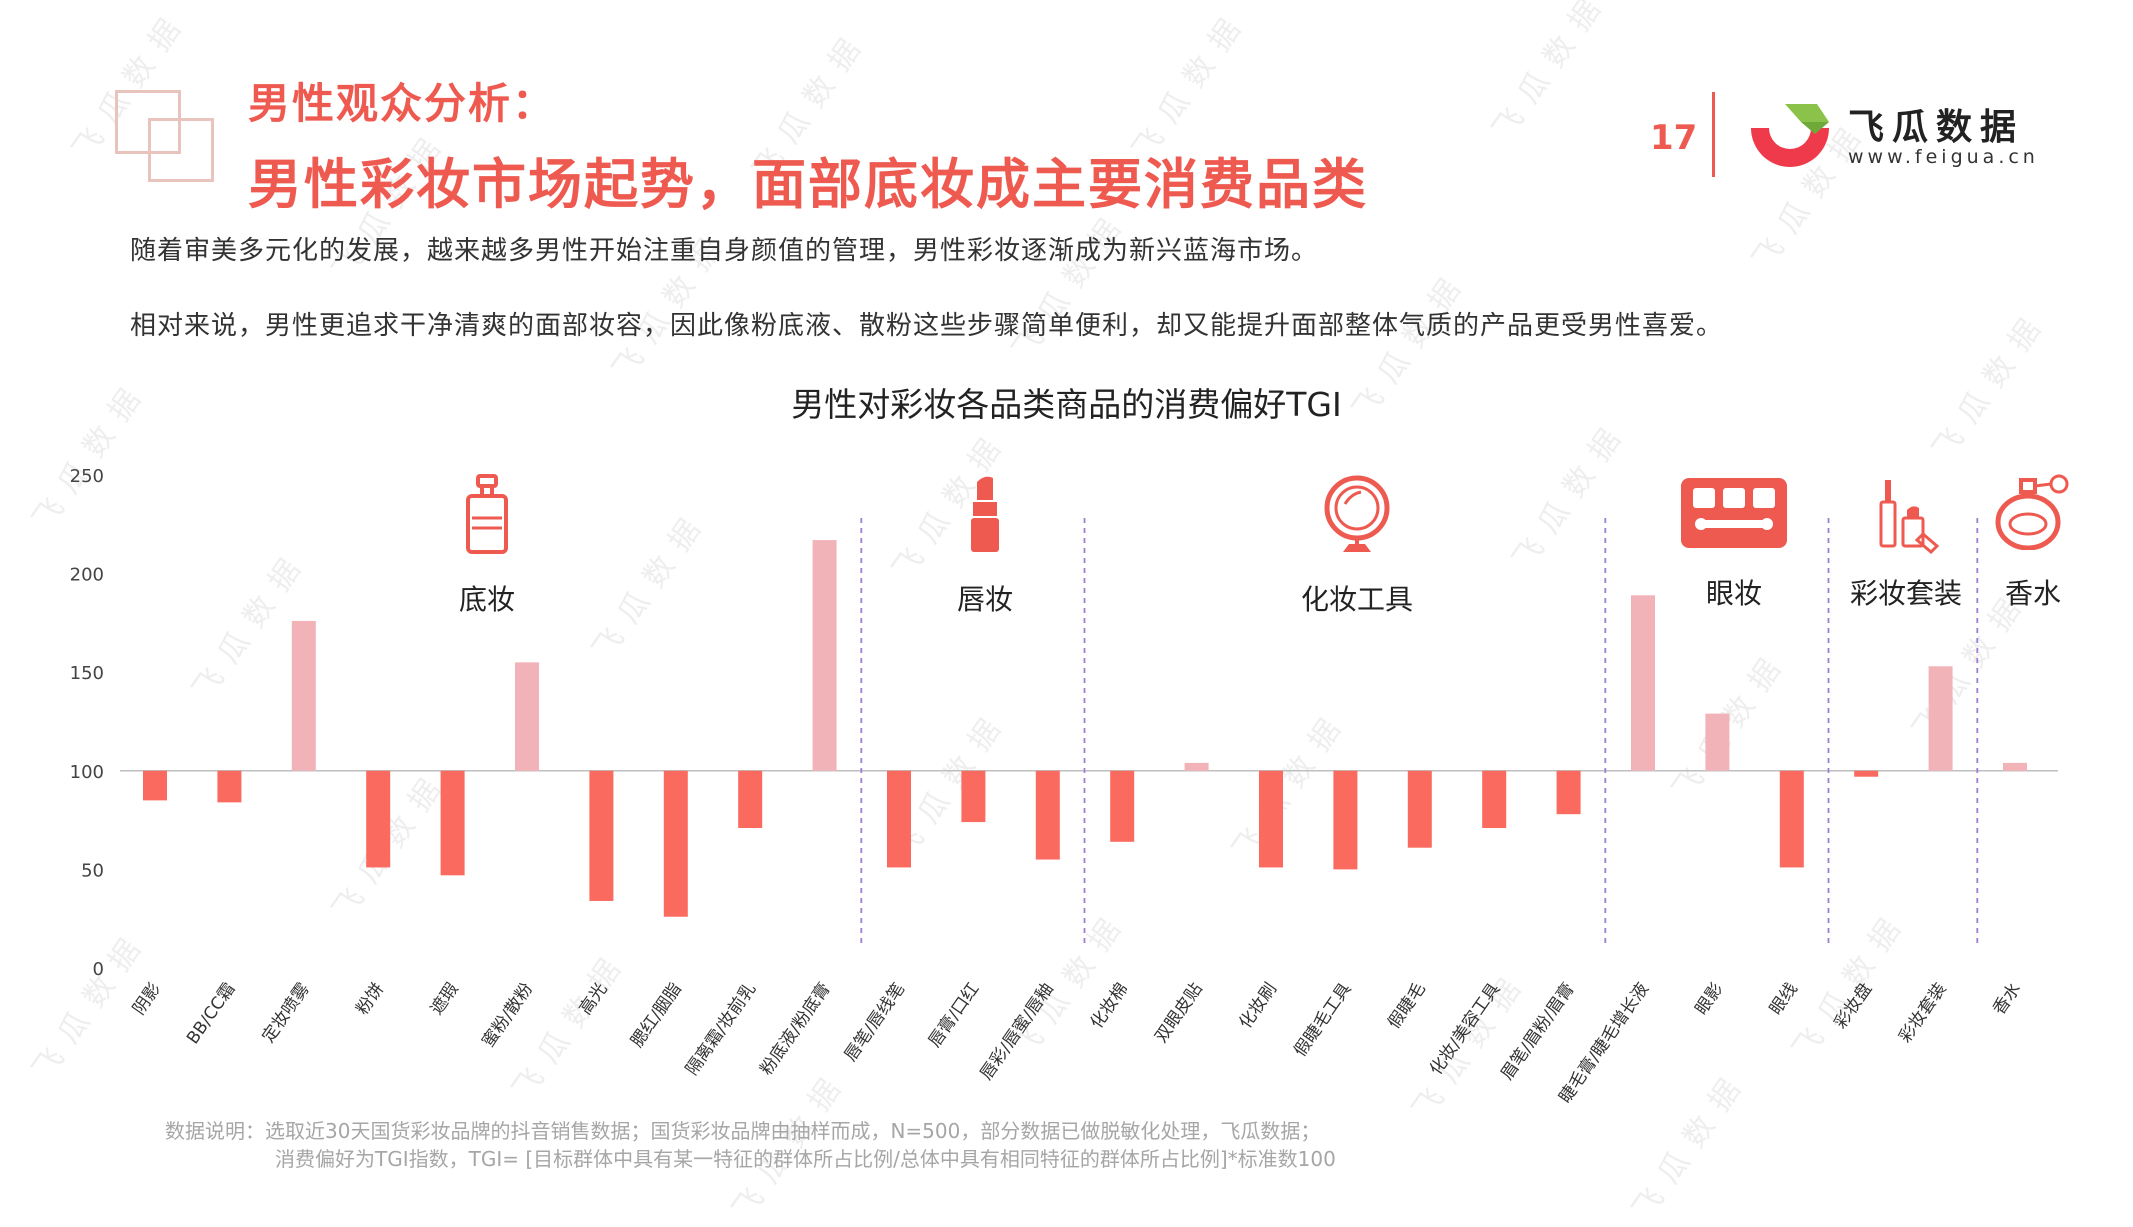  What do you see at coordinates (507, 1015) in the screenshot?
I see `x-tick-label: 蜜粉/散粉` at bounding box center [507, 1015].